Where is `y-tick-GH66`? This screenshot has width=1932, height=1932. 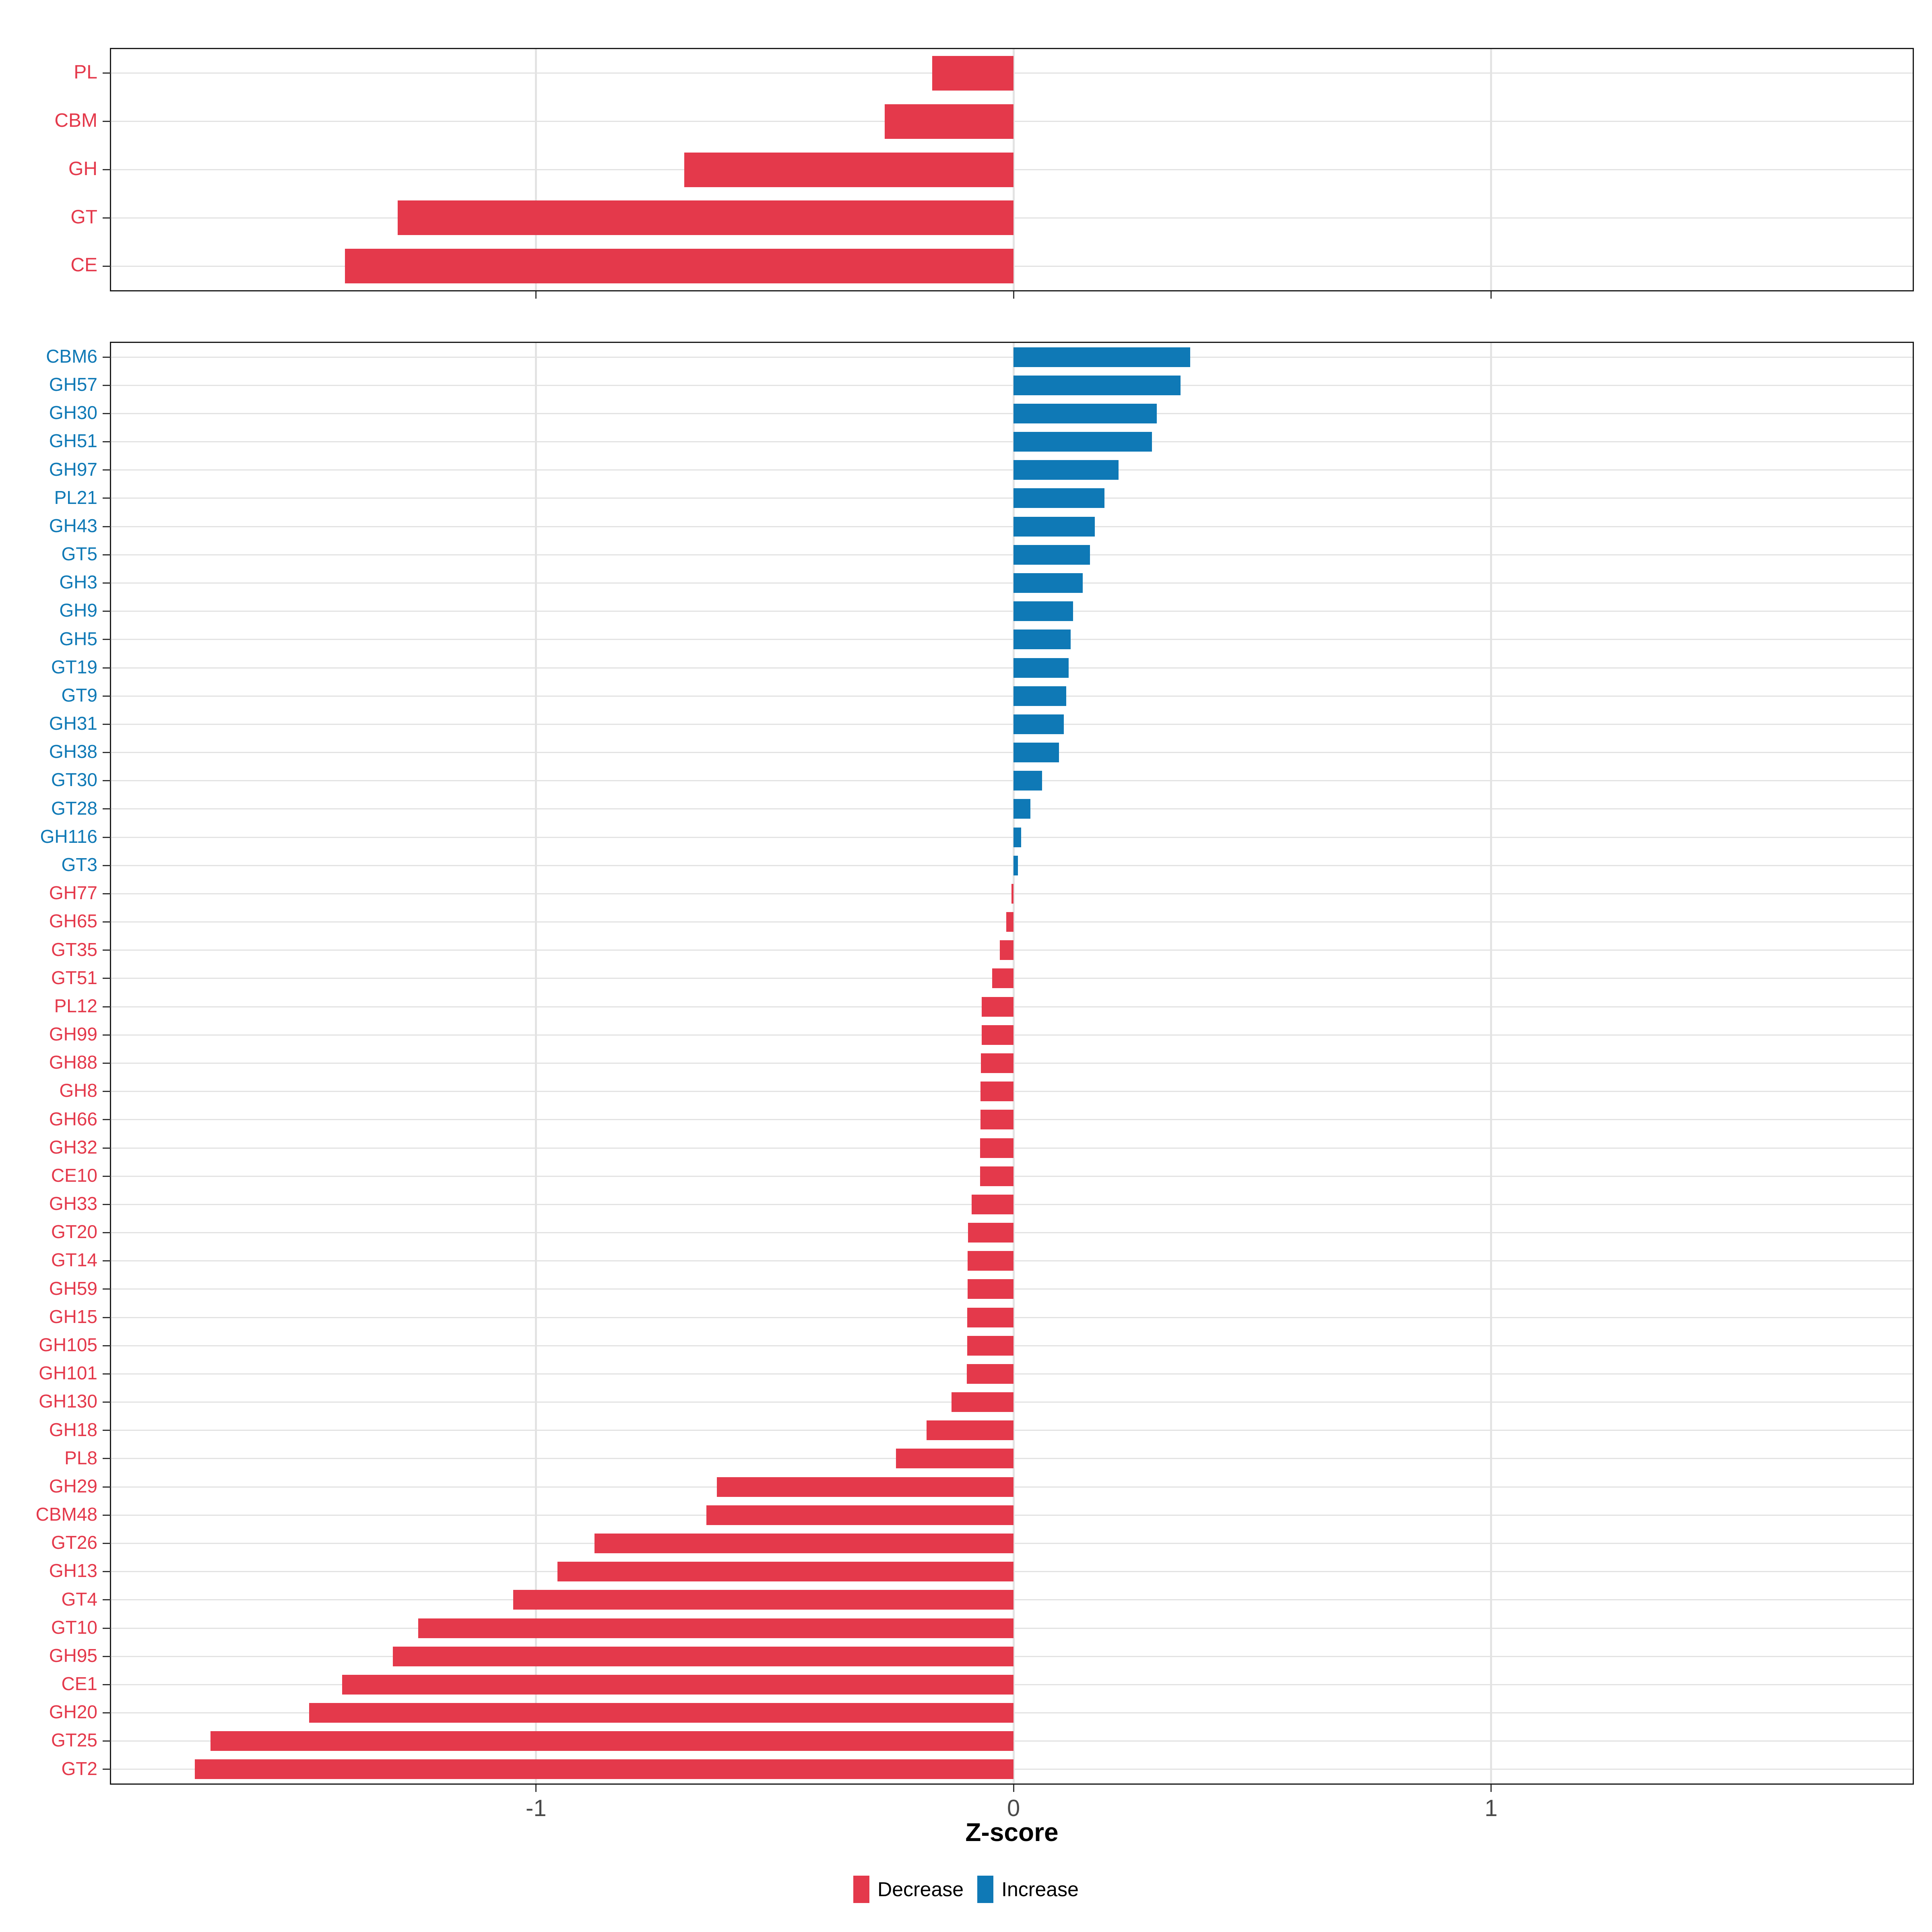
y-tick-GH66 is located at coordinates (107, 1120).